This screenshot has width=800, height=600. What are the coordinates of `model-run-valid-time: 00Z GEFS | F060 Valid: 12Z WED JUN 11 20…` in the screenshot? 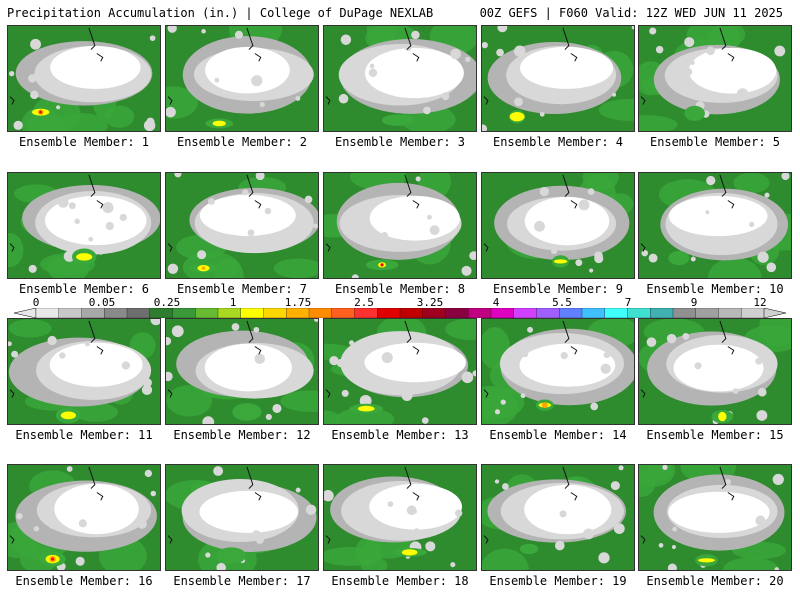 It's located at (631, 13).